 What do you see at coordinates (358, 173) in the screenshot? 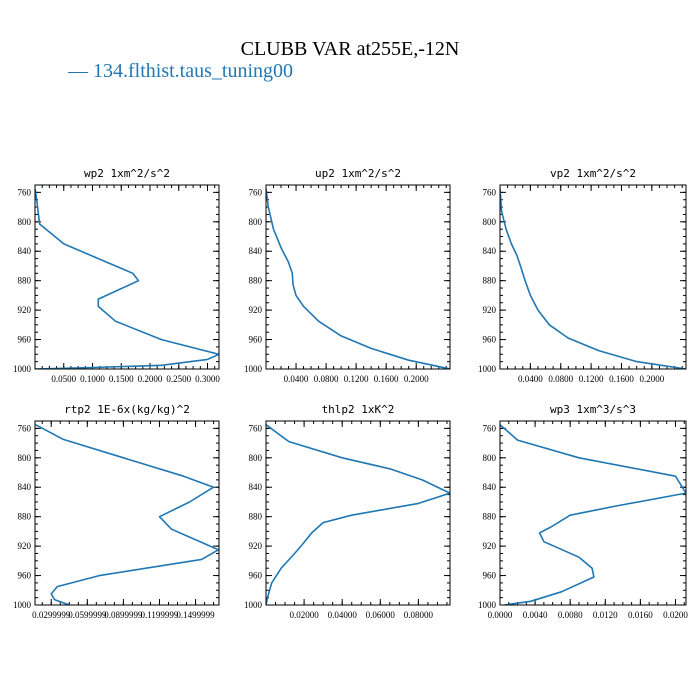
I see `panel-title: up2 1xm^2/s^2` at bounding box center [358, 173].